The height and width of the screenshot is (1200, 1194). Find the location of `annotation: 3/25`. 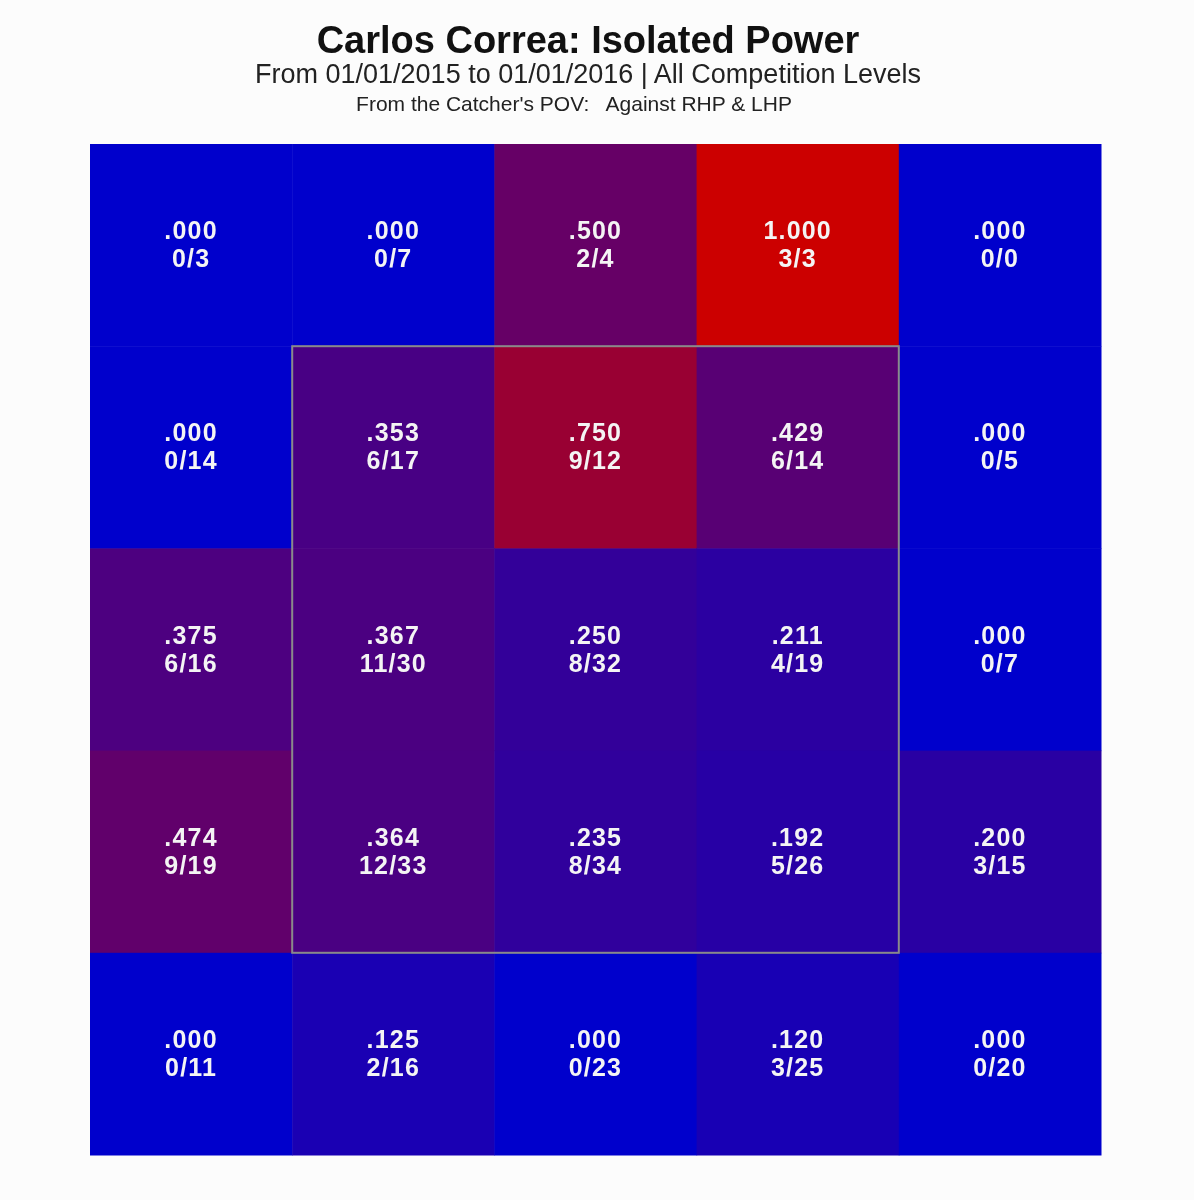

annotation: 3/25 is located at coordinates (797, 1066).